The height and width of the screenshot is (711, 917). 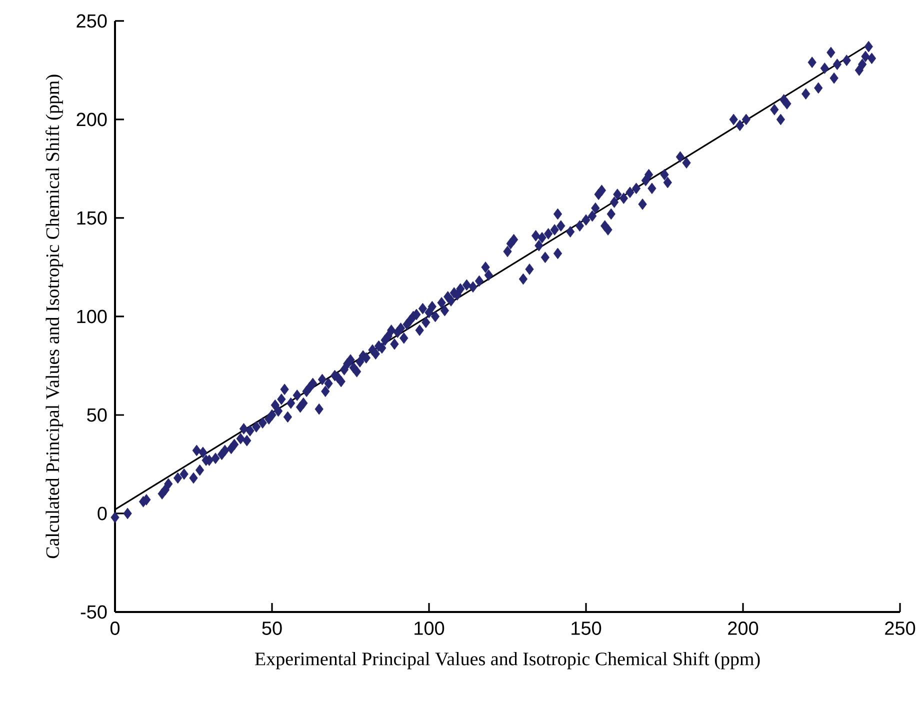 I want to click on x-tick-label: 250, so click(x=900, y=628).